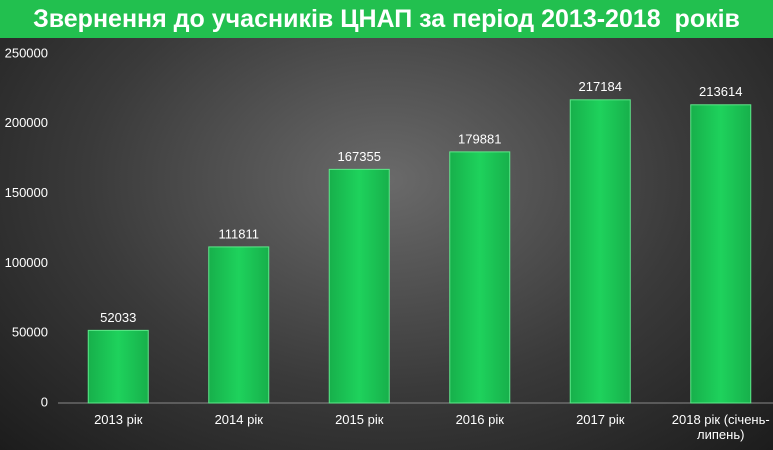  What do you see at coordinates (30, 332) in the screenshot?
I see `y-tick-label: 50000` at bounding box center [30, 332].